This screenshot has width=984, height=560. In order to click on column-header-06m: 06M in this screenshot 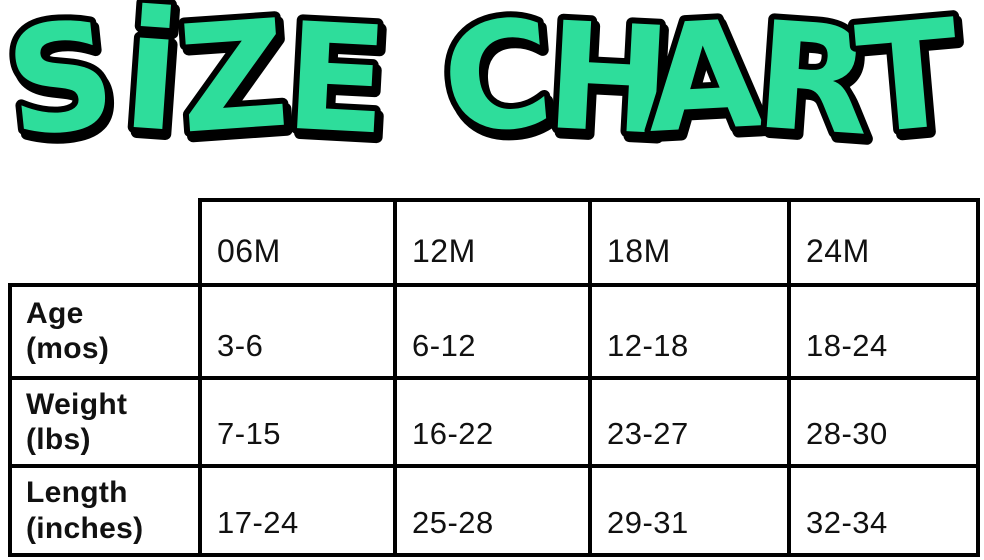, I will do `click(249, 251)`.